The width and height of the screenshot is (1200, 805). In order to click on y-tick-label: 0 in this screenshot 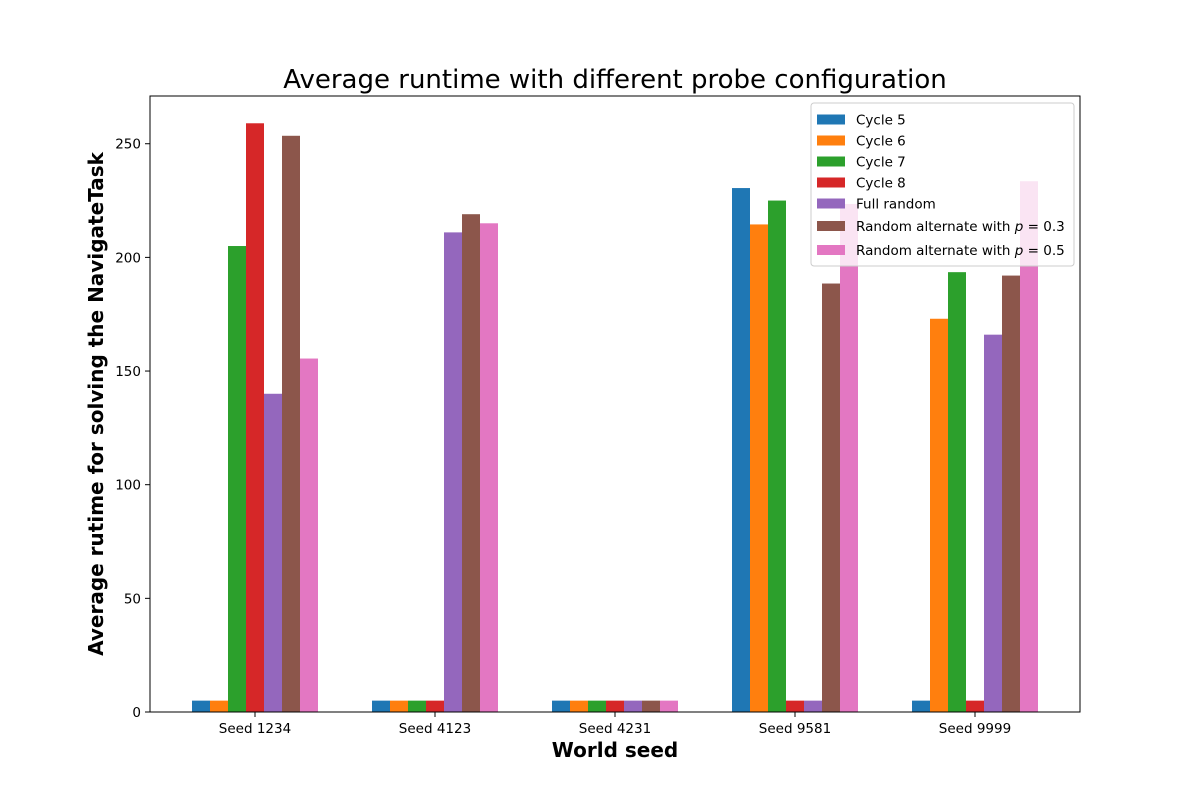, I will do `click(136, 713)`.